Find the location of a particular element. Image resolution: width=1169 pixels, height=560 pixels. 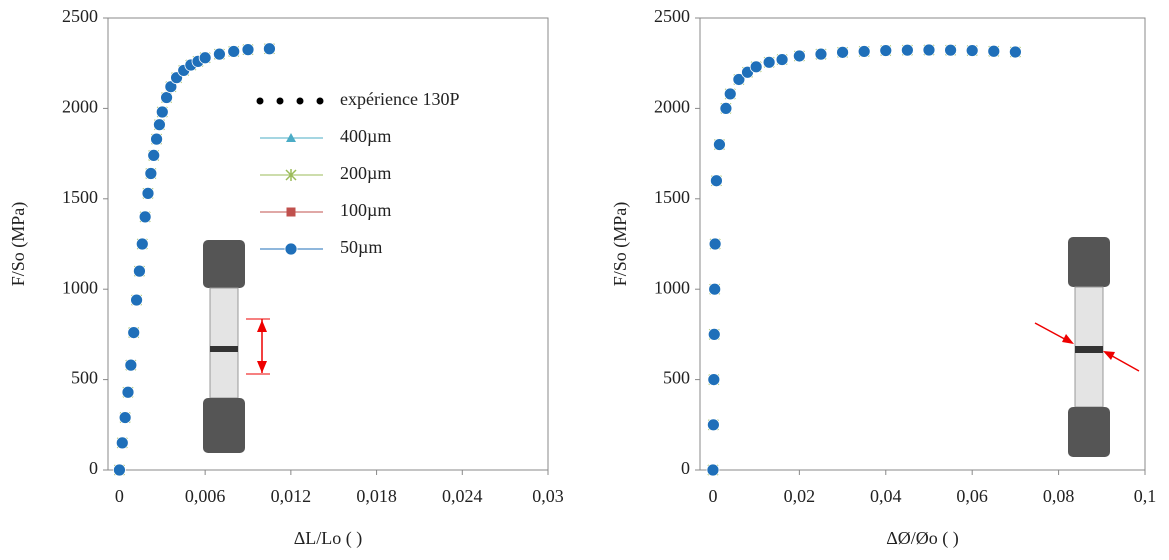

x-tick-label: 0,08 is located at coordinates (1059, 496).